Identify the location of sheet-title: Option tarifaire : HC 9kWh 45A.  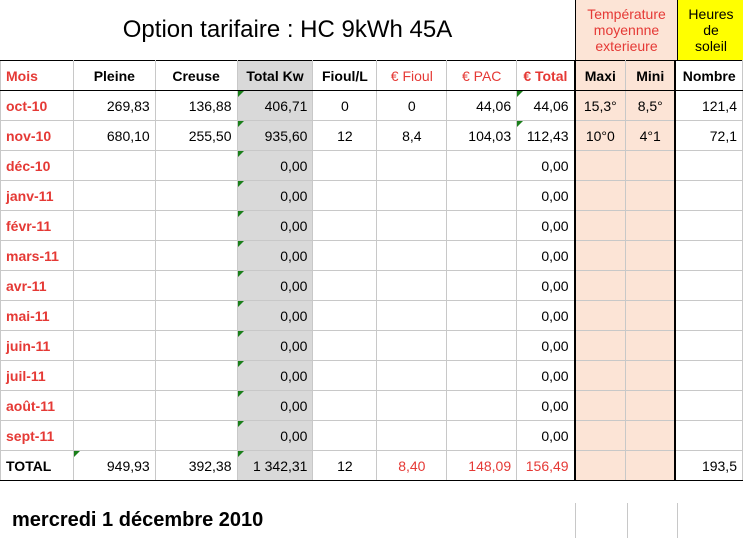
(287, 29).